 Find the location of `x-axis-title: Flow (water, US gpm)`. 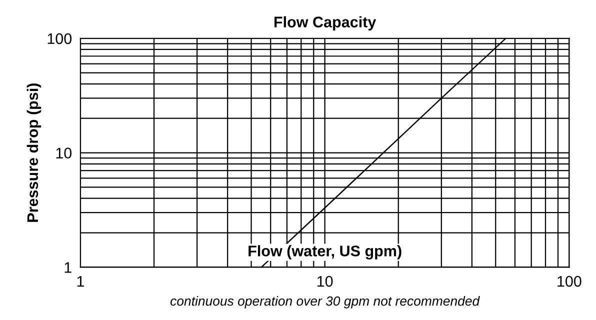

x-axis-title: Flow (water, US gpm) is located at coordinates (325, 252).